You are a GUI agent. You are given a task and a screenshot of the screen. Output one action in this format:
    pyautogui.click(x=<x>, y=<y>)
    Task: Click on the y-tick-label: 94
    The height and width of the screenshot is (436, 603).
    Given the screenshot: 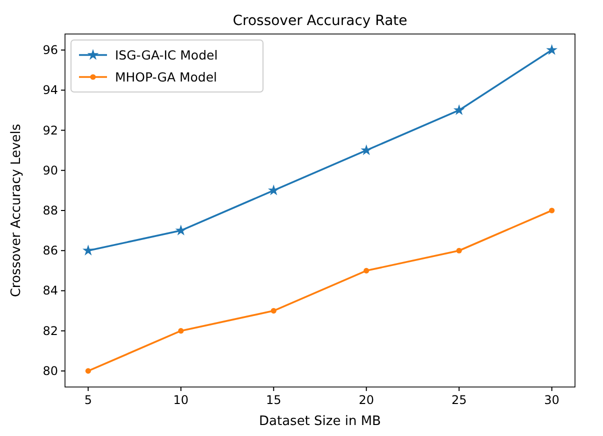 What is the action you would take?
    pyautogui.click(x=50, y=90)
    